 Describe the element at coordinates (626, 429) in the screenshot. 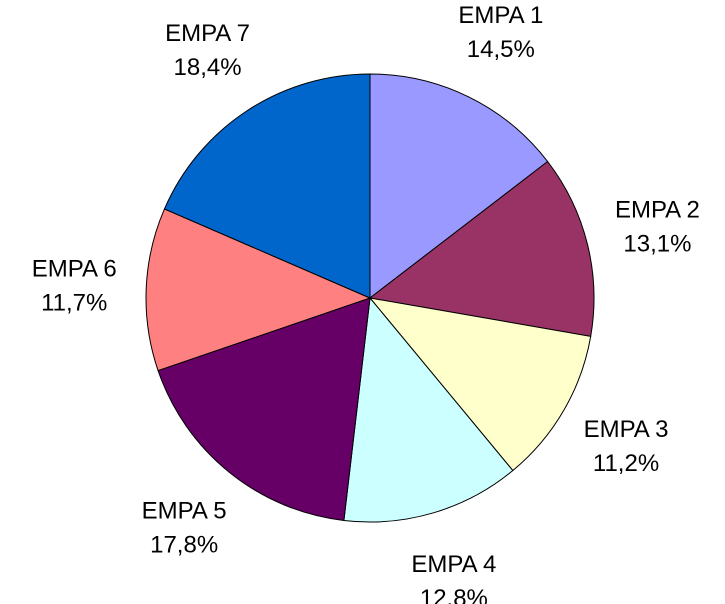

I see `slice-label: EMPA 3` at that location.